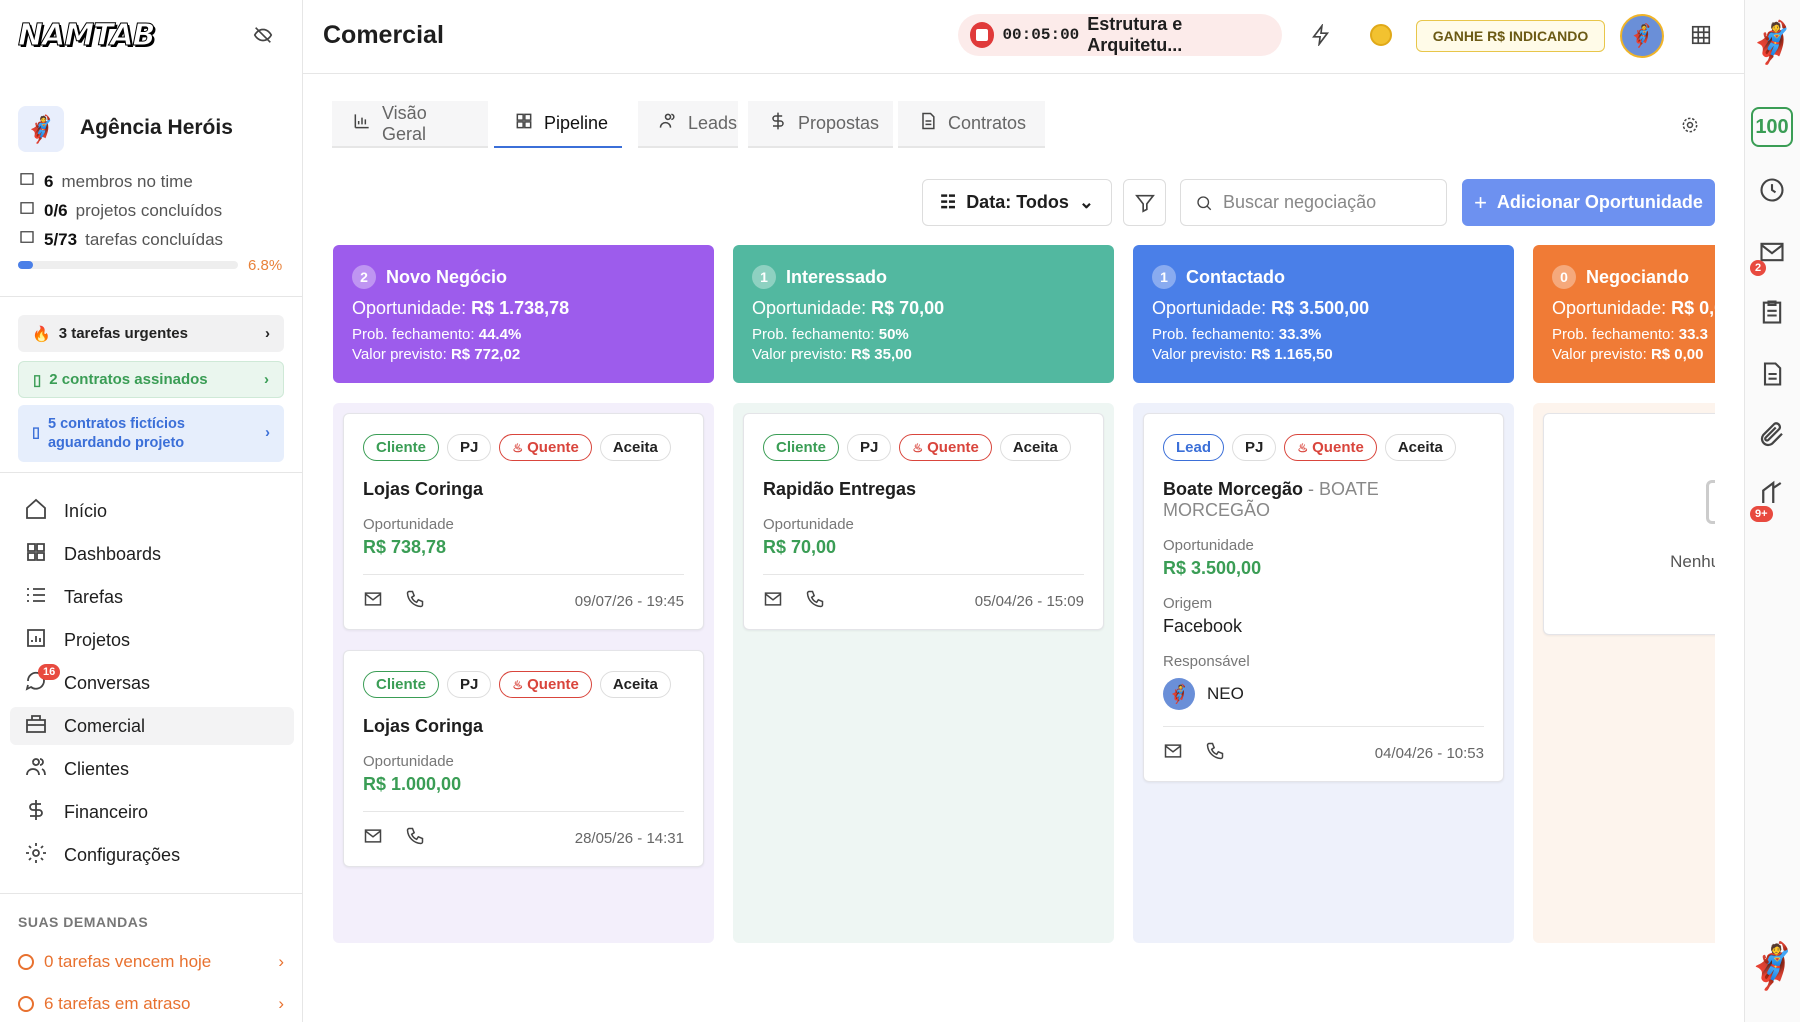  I want to click on deal-title: Lojas Coringa, so click(523, 726).